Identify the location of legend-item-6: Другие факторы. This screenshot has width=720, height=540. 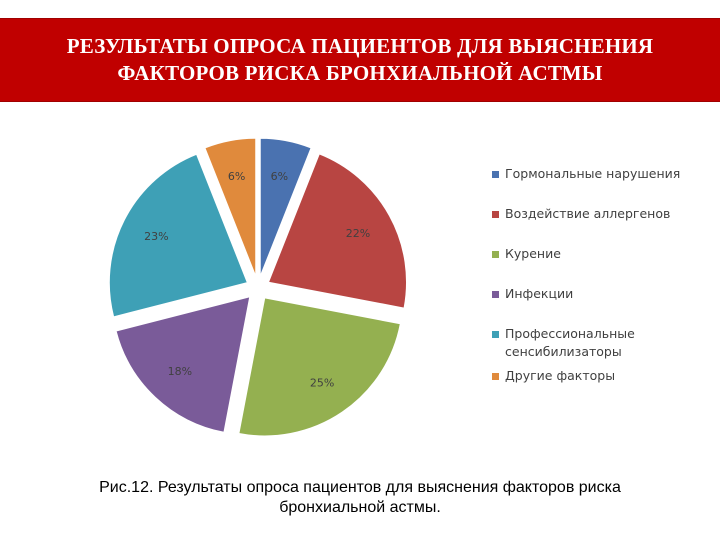
(553, 375).